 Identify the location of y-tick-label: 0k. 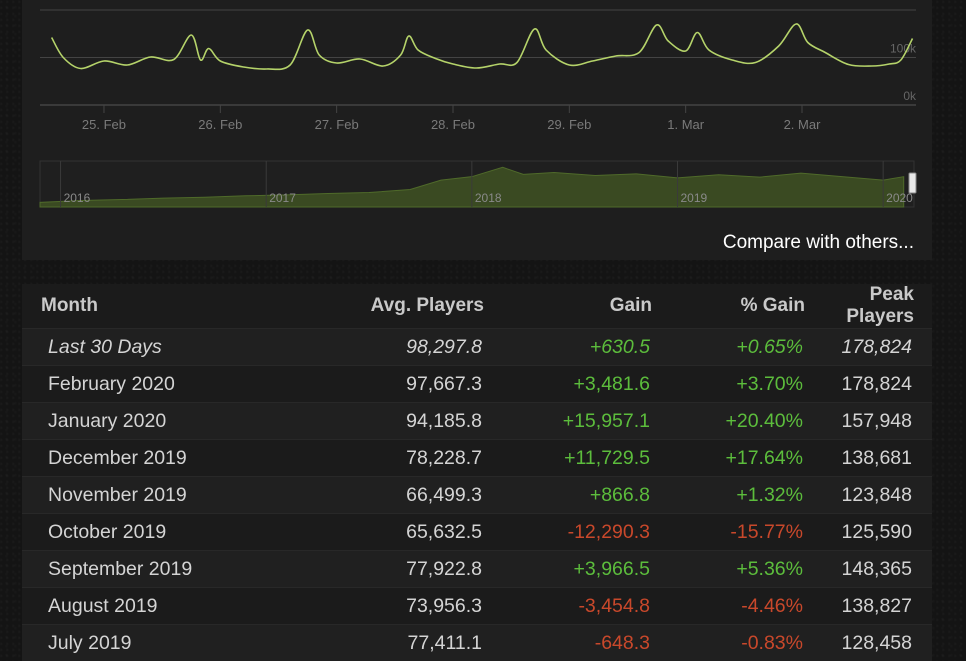
(910, 96).